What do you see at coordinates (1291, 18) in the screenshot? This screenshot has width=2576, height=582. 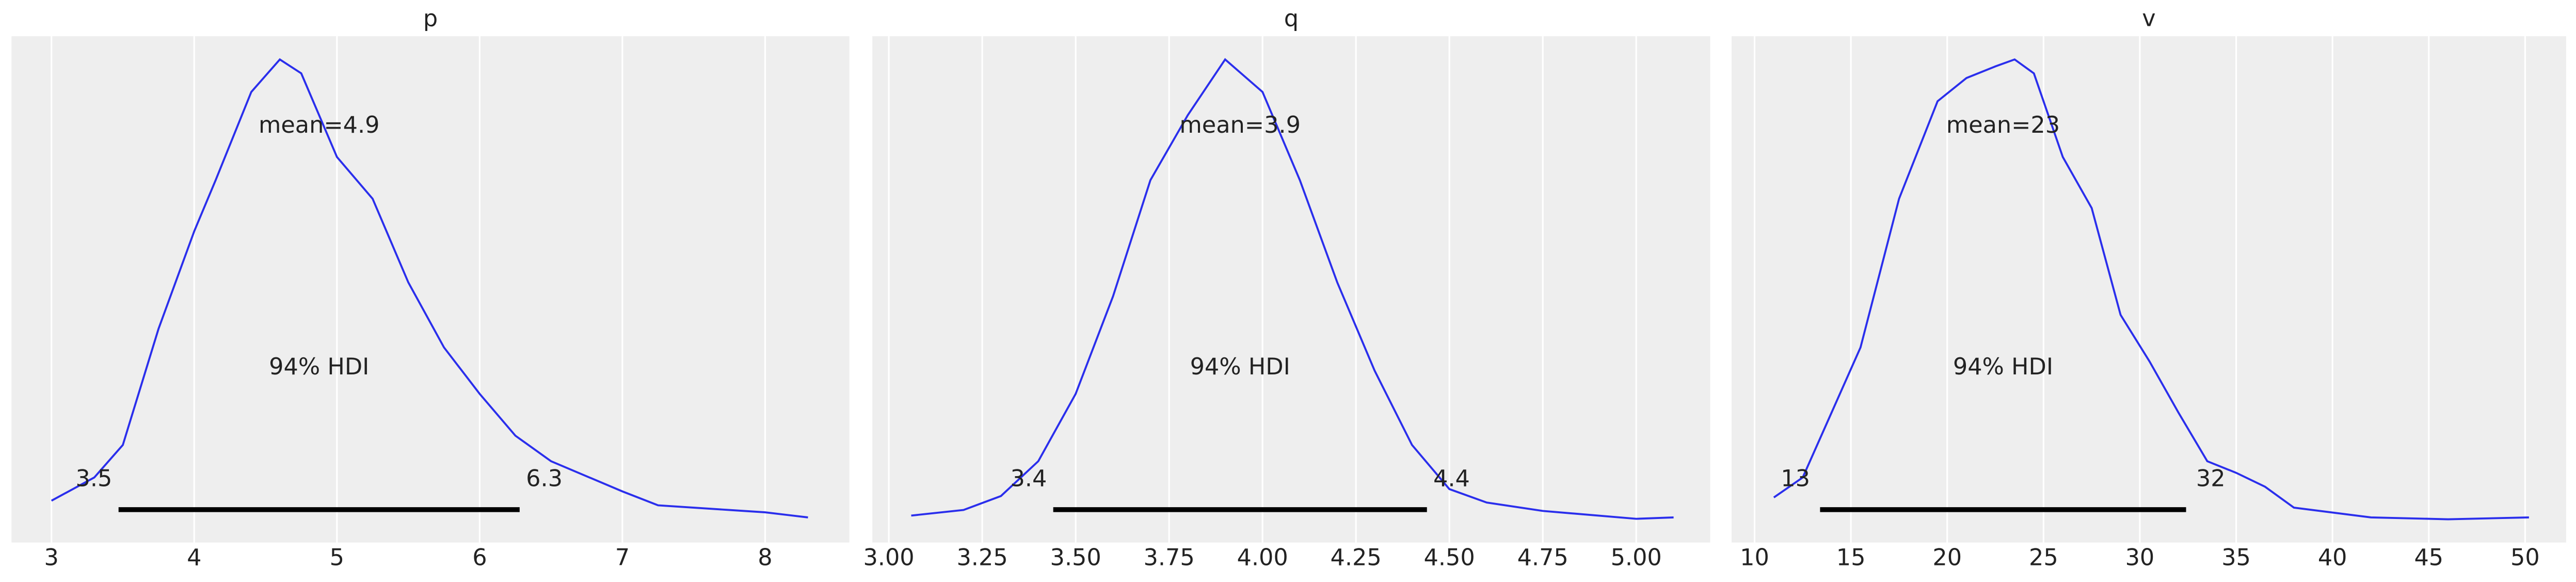 I see `panel-title: q` at bounding box center [1291, 18].